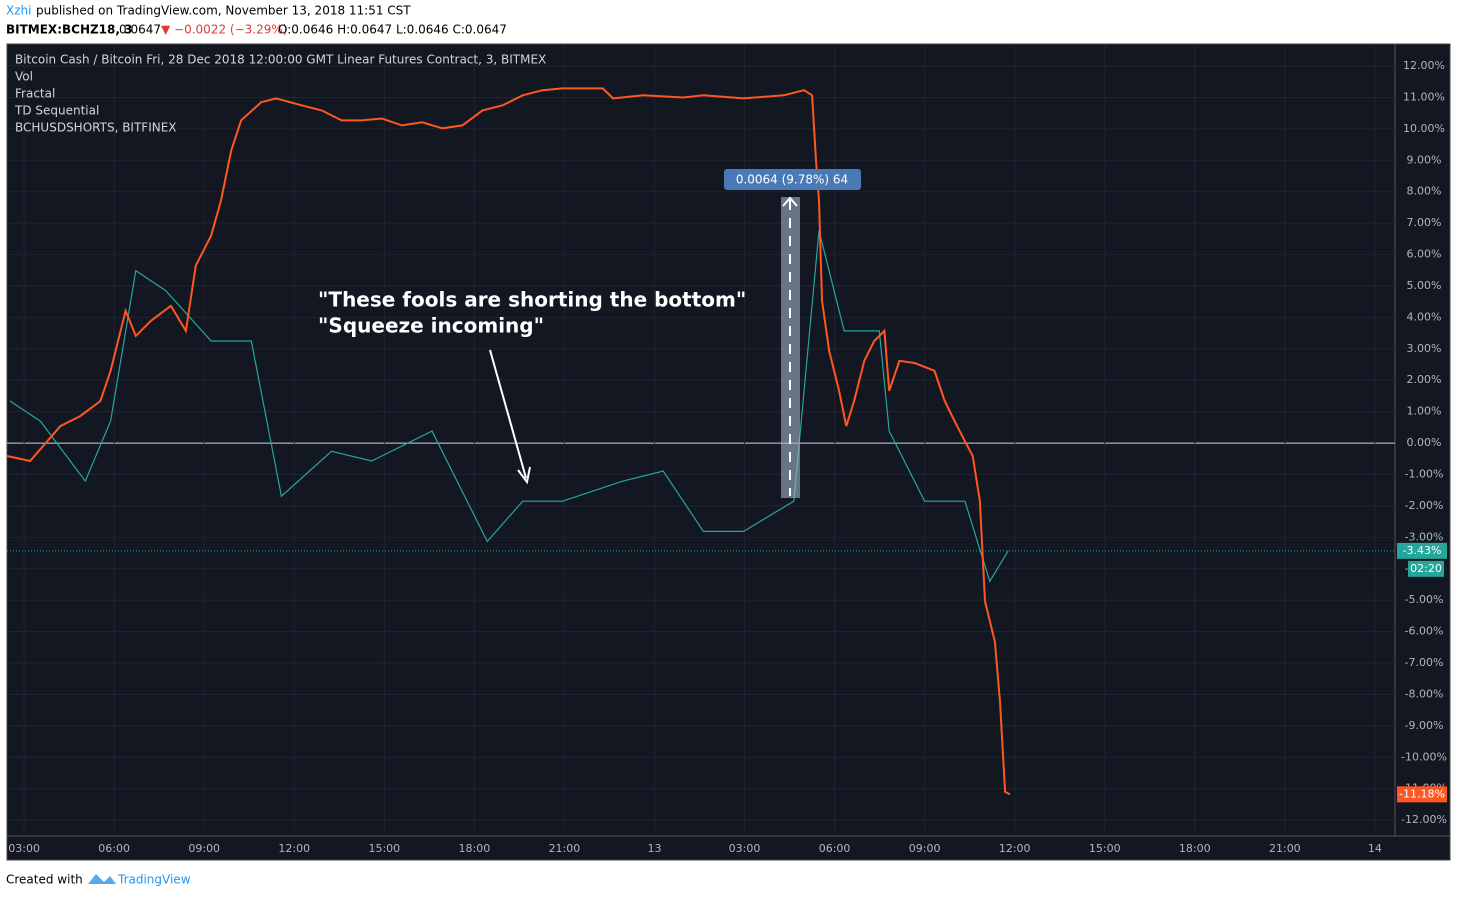  What do you see at coordinates (1424, 222) in the screenshot?
I see `y-tick-label: 7.00%` at bounding box center [1424, 222].